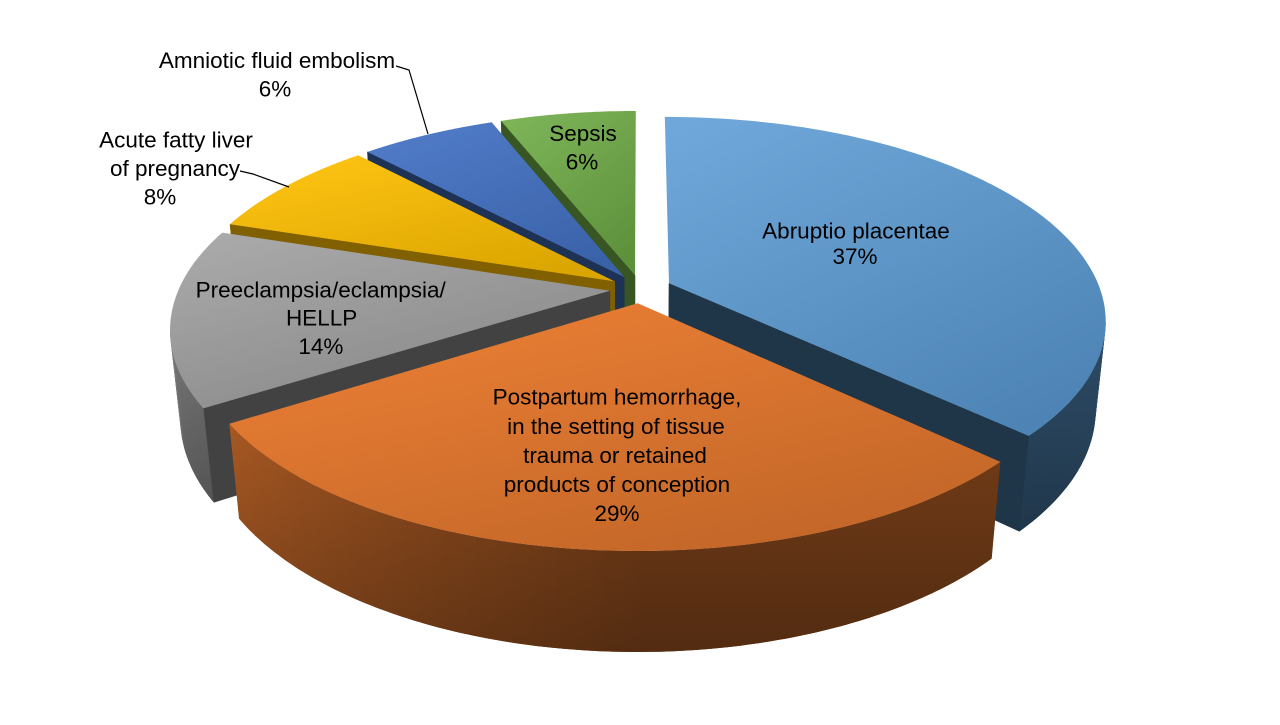  Describe the element at coordinates (617, 484) in the screenshot. I see `svg-text: products of conception` at that location.